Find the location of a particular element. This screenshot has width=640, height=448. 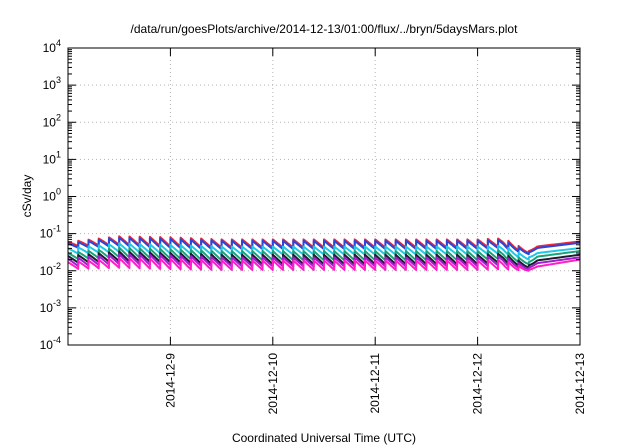

x-tick-label-5: 2014-12-13 is located at coordinates (580, 384).